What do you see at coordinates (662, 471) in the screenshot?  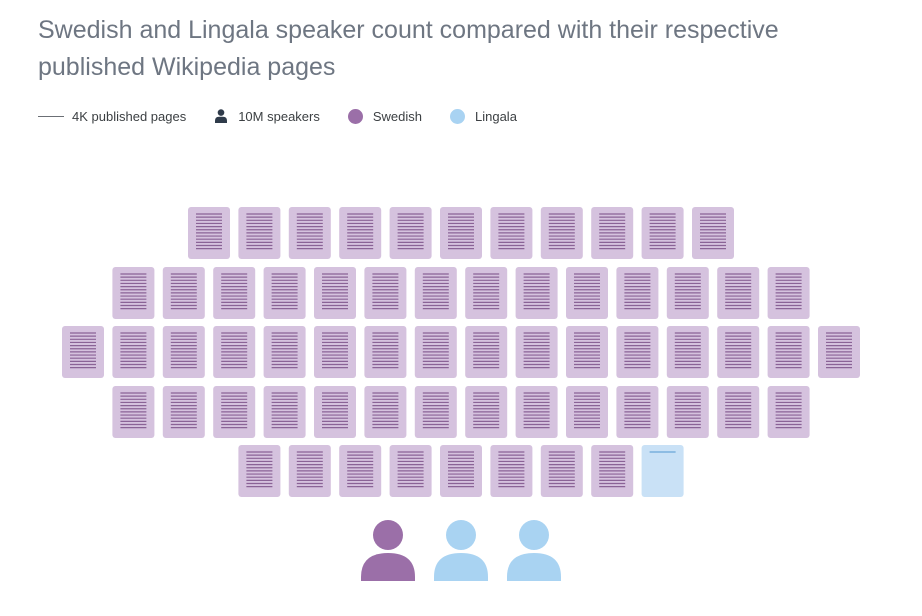 I see `lingala-page-icon` at bounding box center [662, 471].